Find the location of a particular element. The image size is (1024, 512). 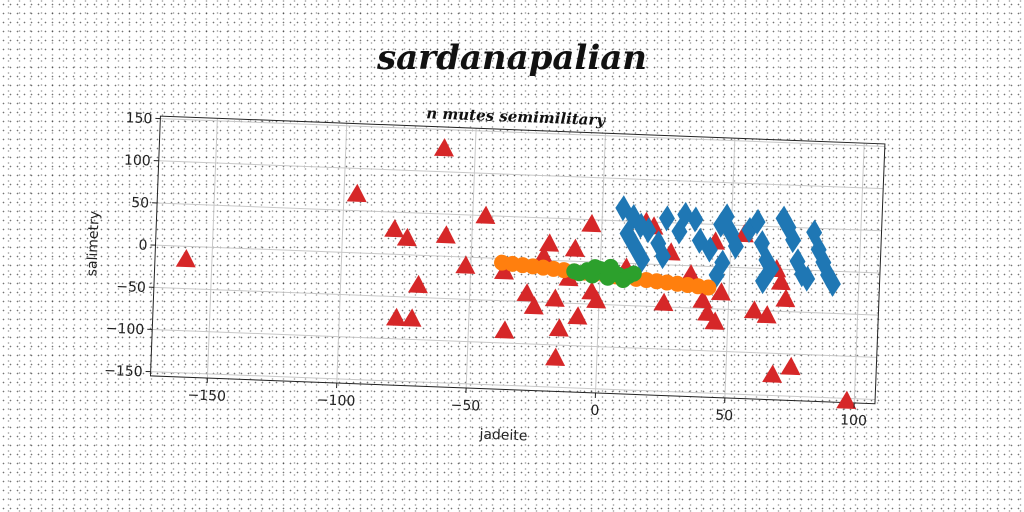

y-axis-label: salimetry is located at coordinates (93, 244).